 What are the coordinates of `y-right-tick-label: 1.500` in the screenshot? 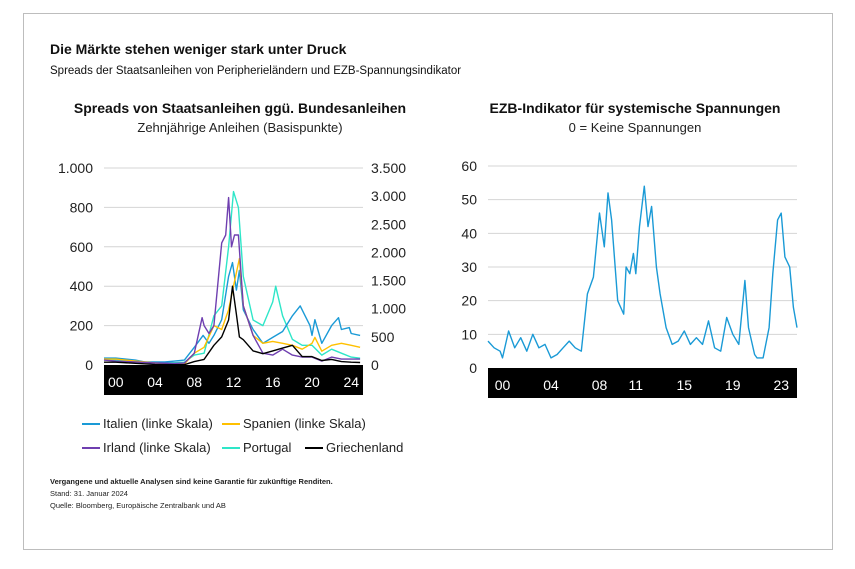 It's located at (388, 281).